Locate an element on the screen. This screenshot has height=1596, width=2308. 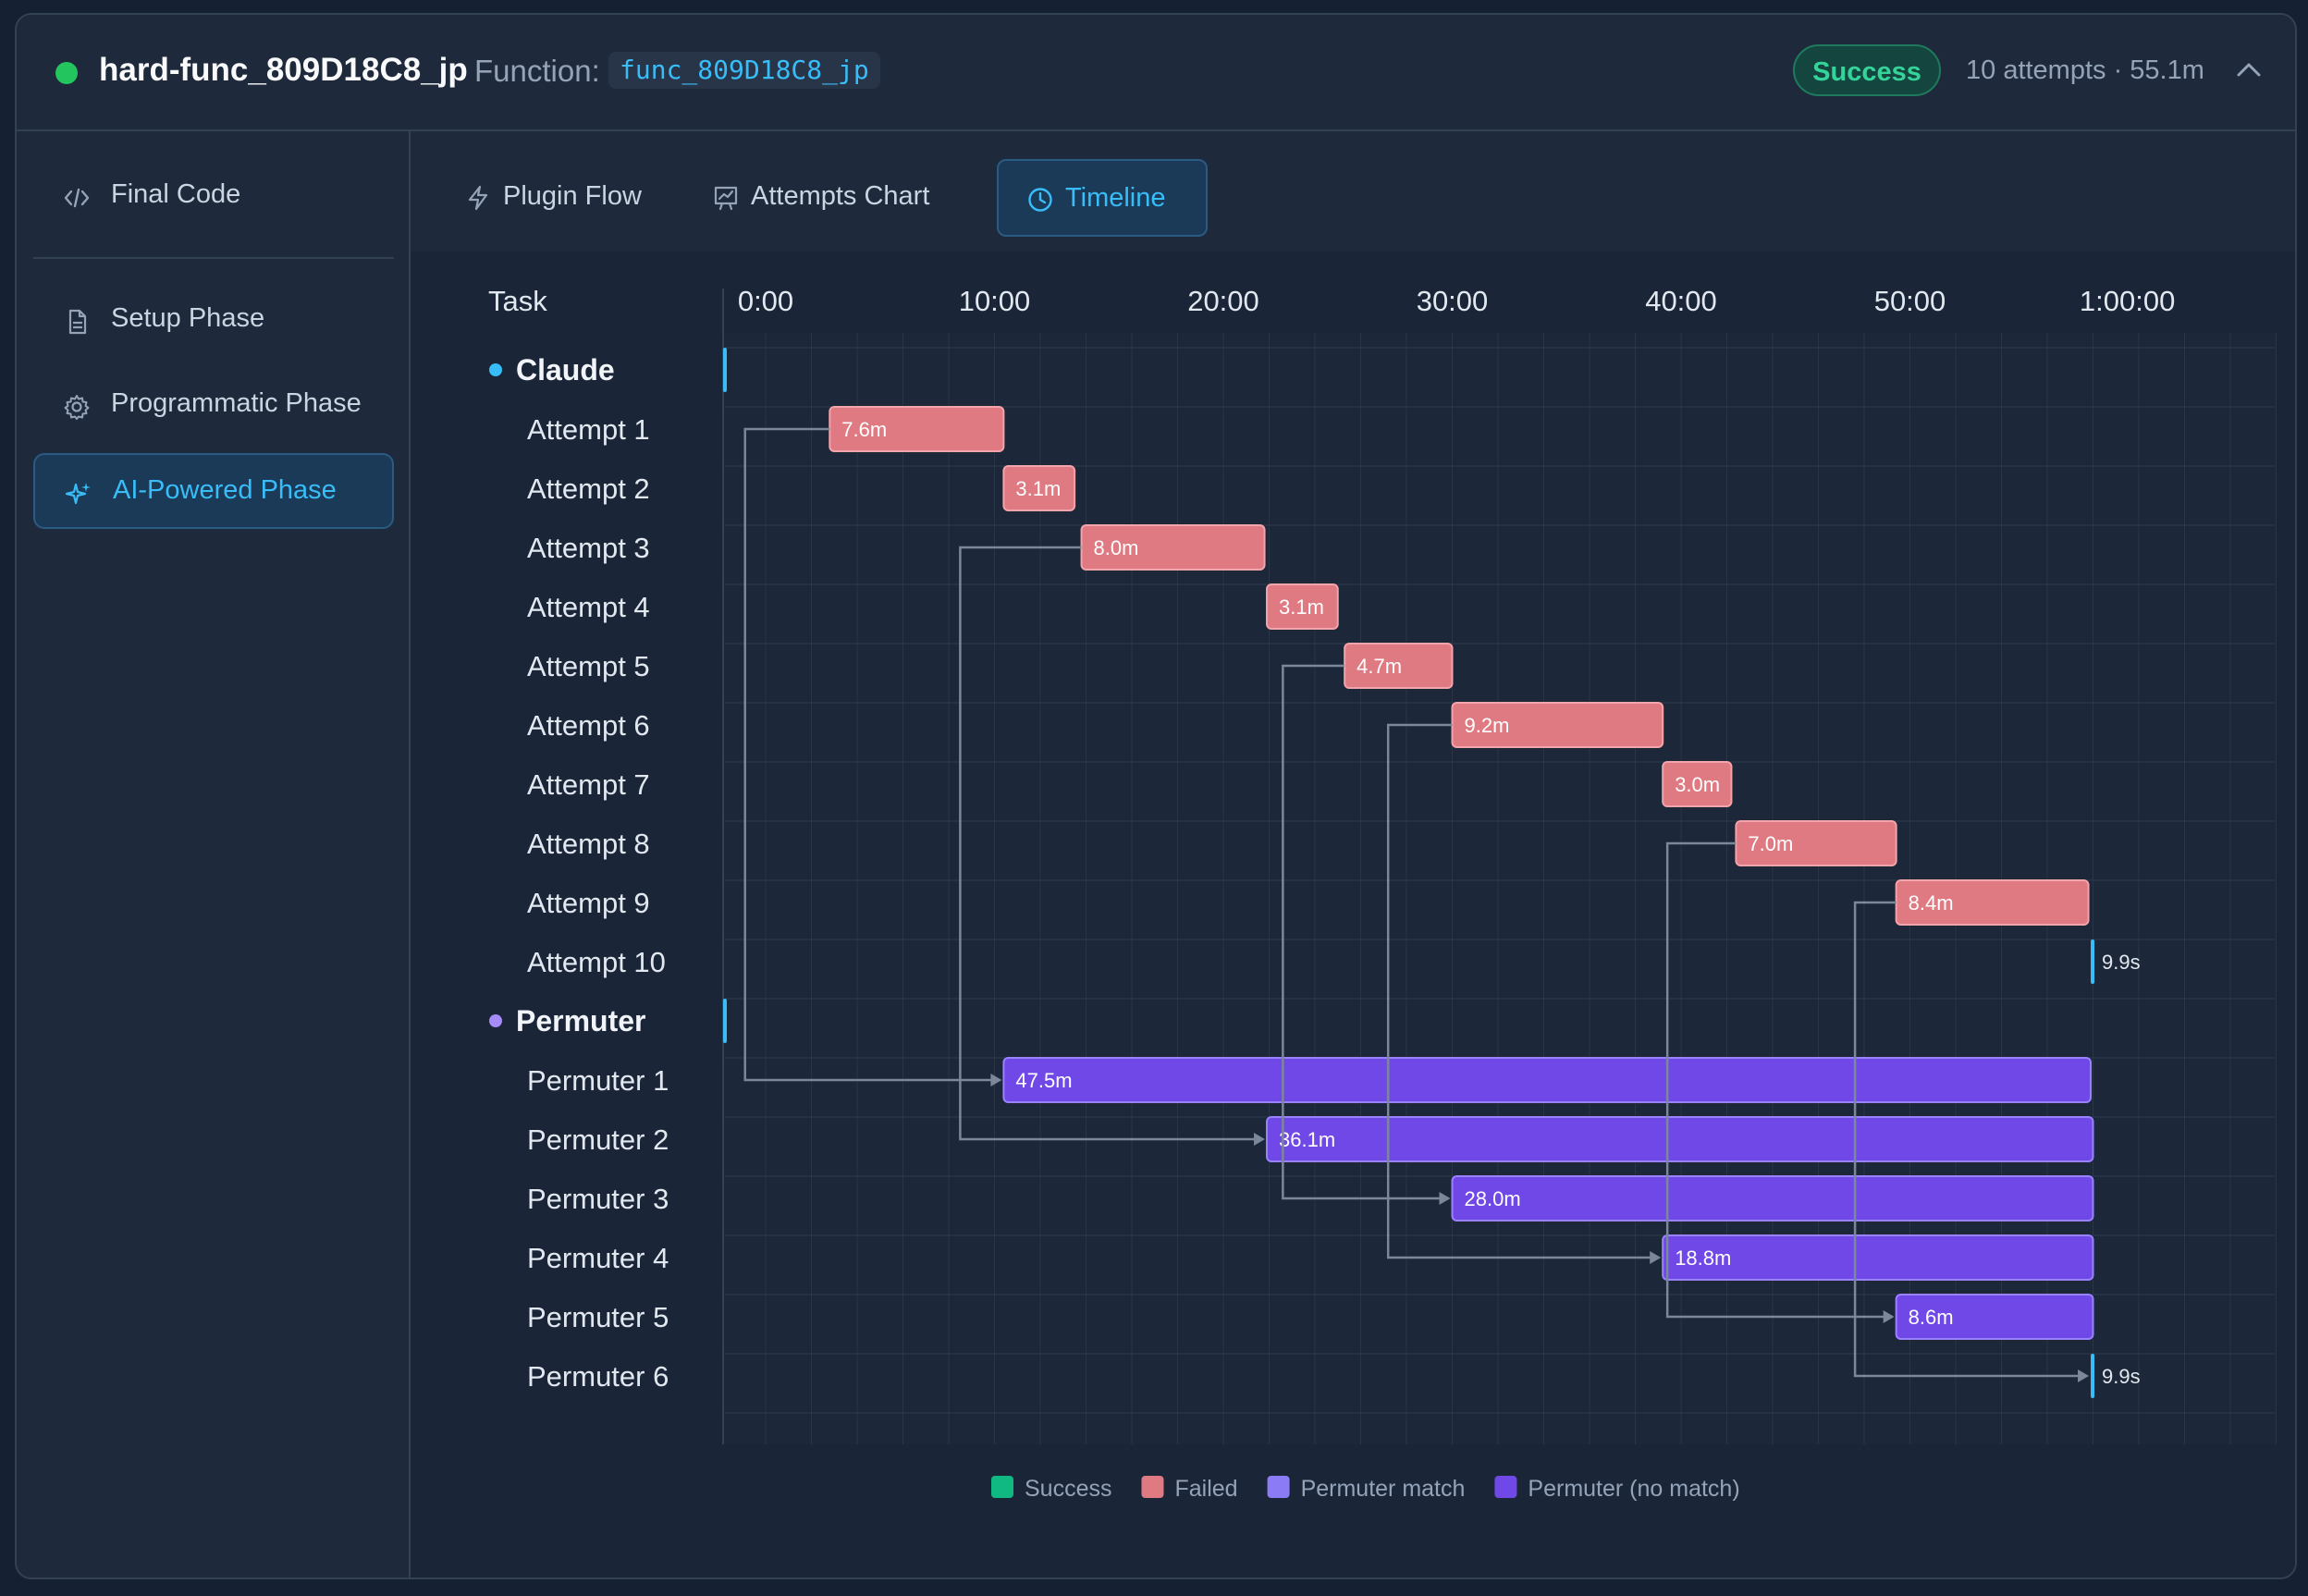
legend-label: Failed is located at coordinates (1205, 1489).